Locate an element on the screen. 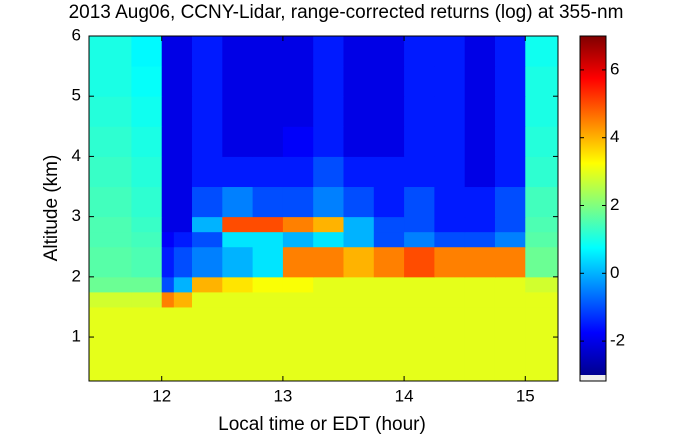 The width and height of the screenshot is (693, 439). colorbar-tick-label: -2 is located at coordinates (617, 340).